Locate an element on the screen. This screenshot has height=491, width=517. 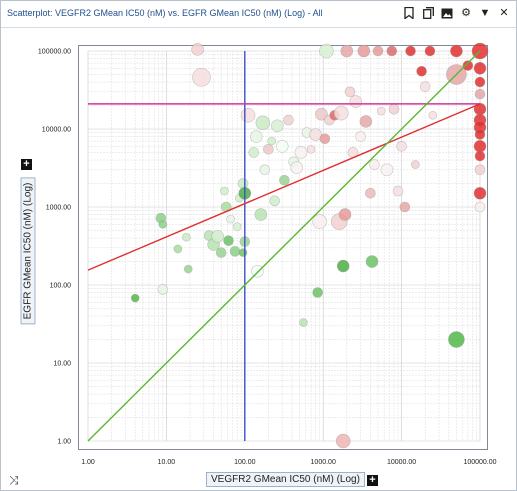
y-tick-label: 1.00 is located at coordinates (64, 442).